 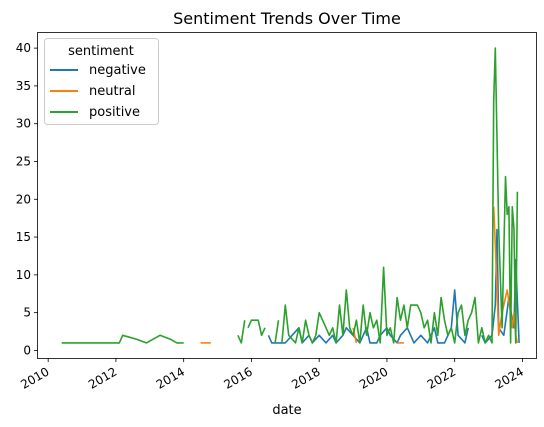 What do you see at coordinates (102, 377) in the screenshot?
I see `x-tick-label: 2012` at bounding box center [102, 377].